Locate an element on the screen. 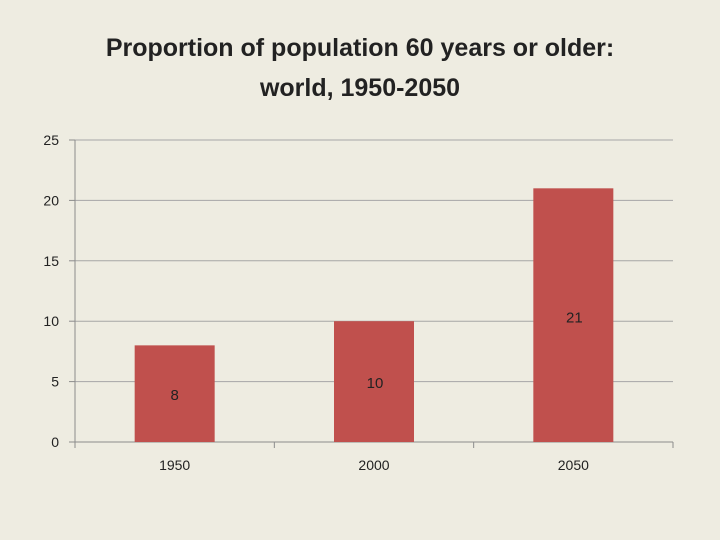 Image resolution: width=720 pixels, height=540 pixels. x-tick-label: 2000 is located at coordinates (373, 465).